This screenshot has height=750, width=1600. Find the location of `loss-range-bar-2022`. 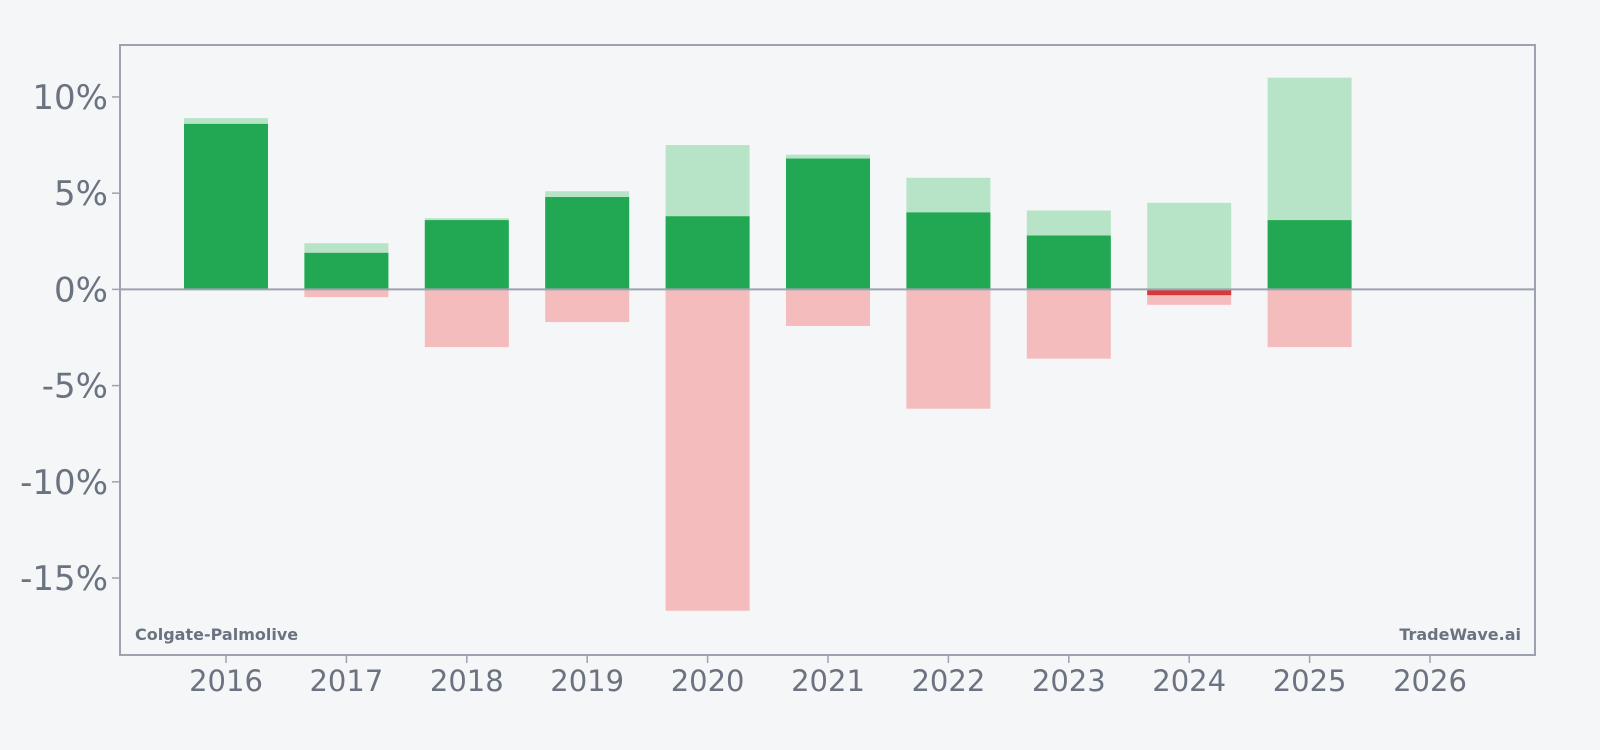

loss-range-bar-2022 is located at coordinates (948, 349).